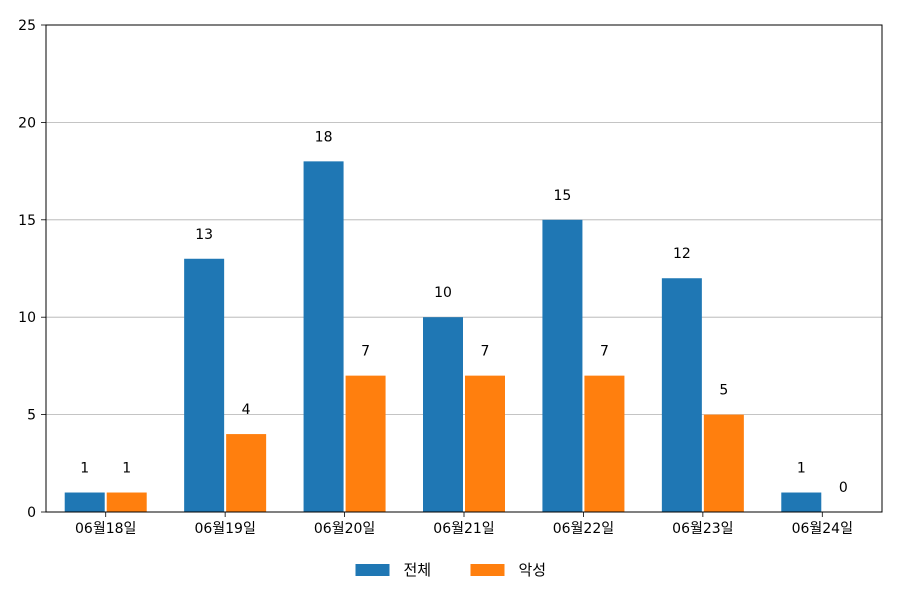 The image size is (900, 604). Describe the element at coordinates (224, 529) in the screenshot. I see `x-tick-label-1: 06월19일` at that location.